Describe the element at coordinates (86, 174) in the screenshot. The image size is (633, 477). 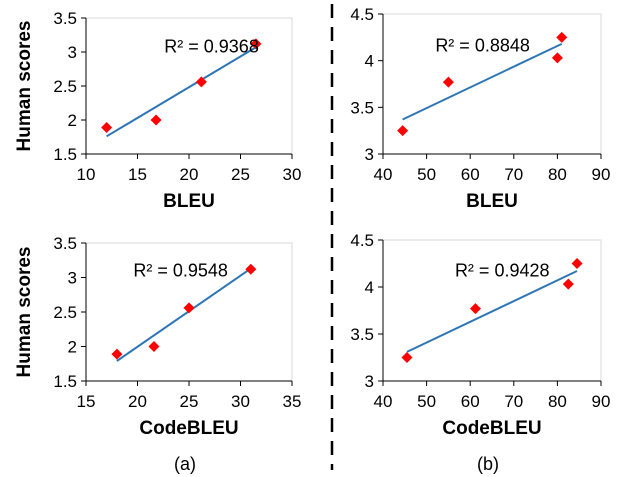
I see `x-tick-label: 10` at that location.